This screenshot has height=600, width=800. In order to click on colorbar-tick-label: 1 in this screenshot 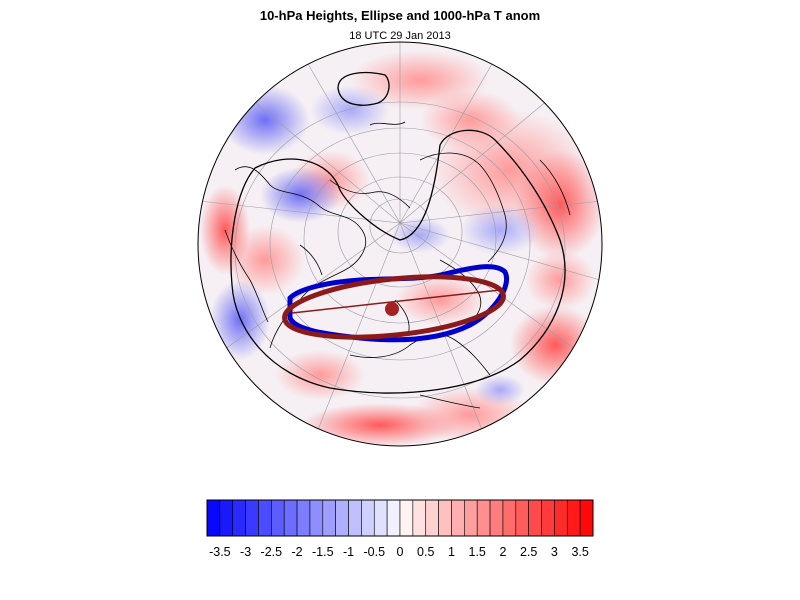, I will do `click(451, 552)`.